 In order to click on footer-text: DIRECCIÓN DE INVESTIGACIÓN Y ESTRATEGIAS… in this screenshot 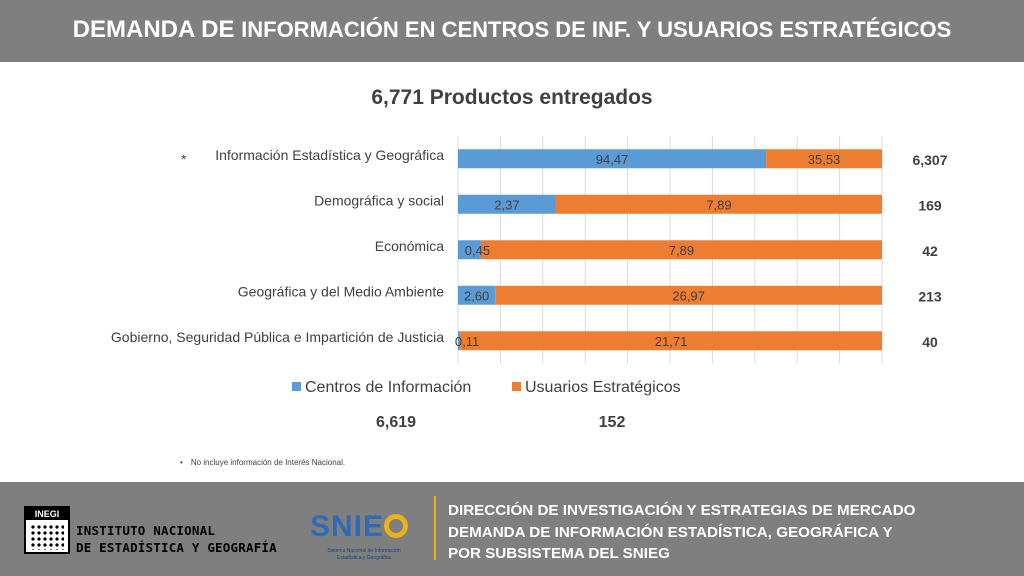, I will do `click(682, 532)`.